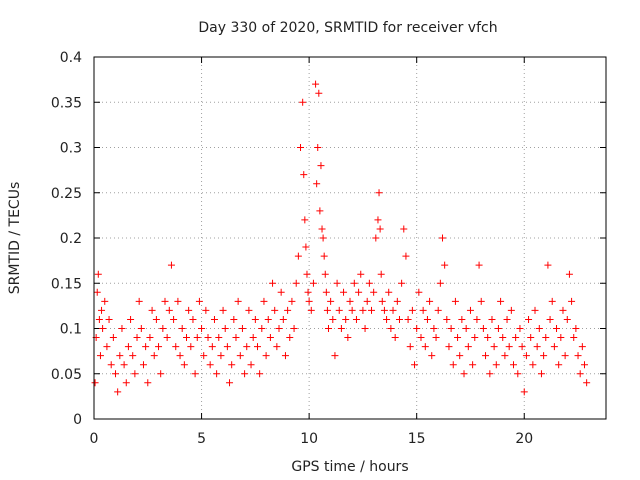 This screenshot has width=640, height=480. Describe the element at coordinates (66, 375) in the screenshot. I see `y-tick-label: 0.05` at that location.